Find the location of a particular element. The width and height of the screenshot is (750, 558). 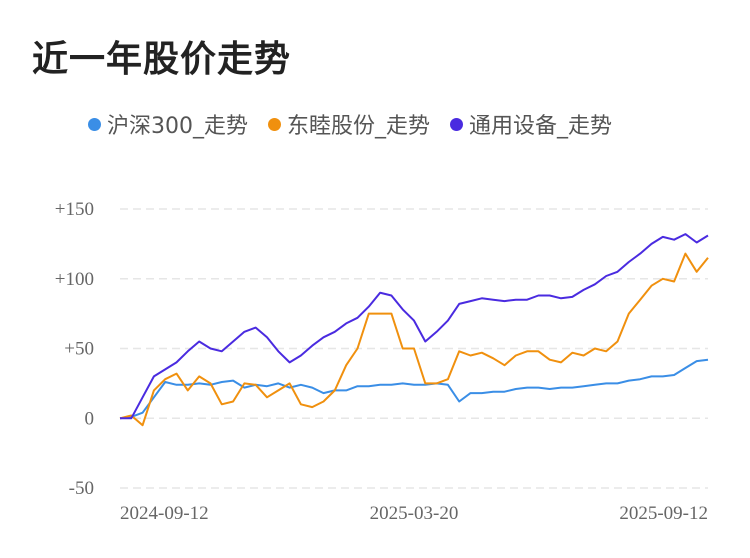

x-axis-ticks: 2024-09-12 2025-03-20 2025-09-12 is located at coordinates (414, 513).